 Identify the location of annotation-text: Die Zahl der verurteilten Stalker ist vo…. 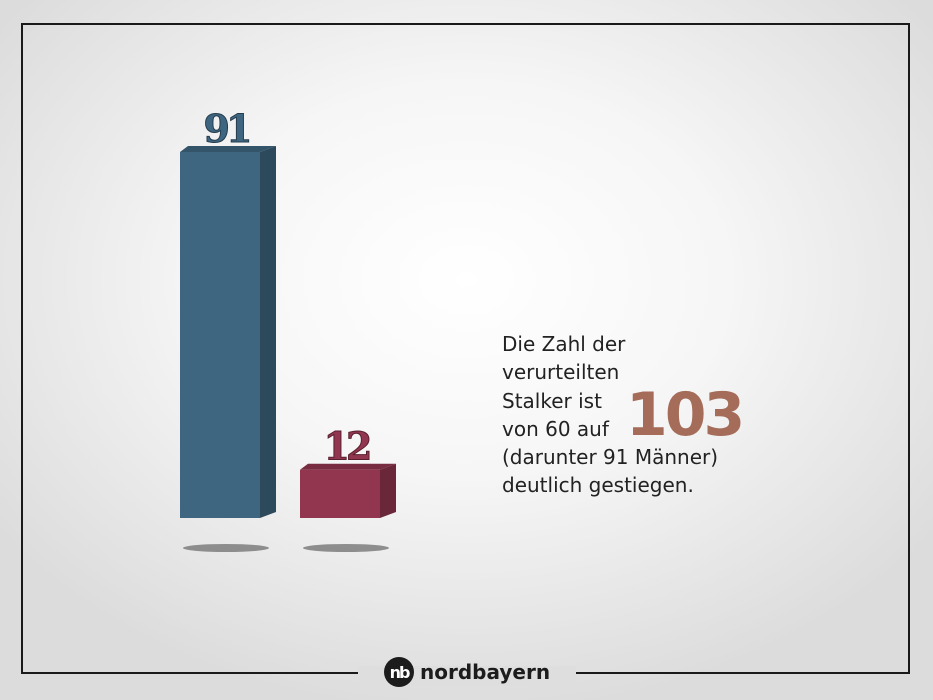
(652, 415).